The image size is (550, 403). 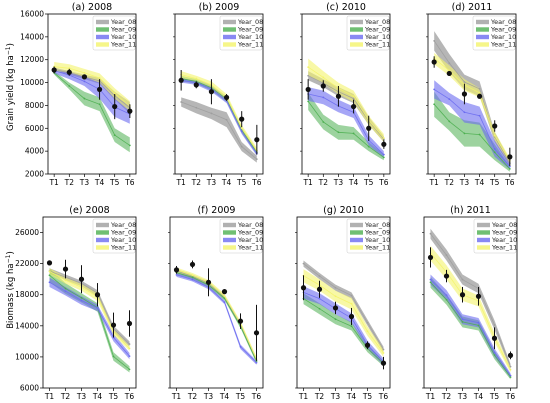 What do you see at coordinates (472, 7) in the screenshot?
I see `panel-title: (d) 2011` at bounding box center [472, 7].